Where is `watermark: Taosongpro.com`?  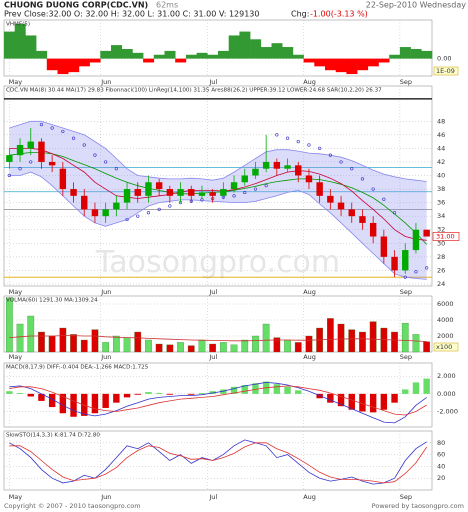 watermark: Taosongpro.com is located at coordinates (217, 262).